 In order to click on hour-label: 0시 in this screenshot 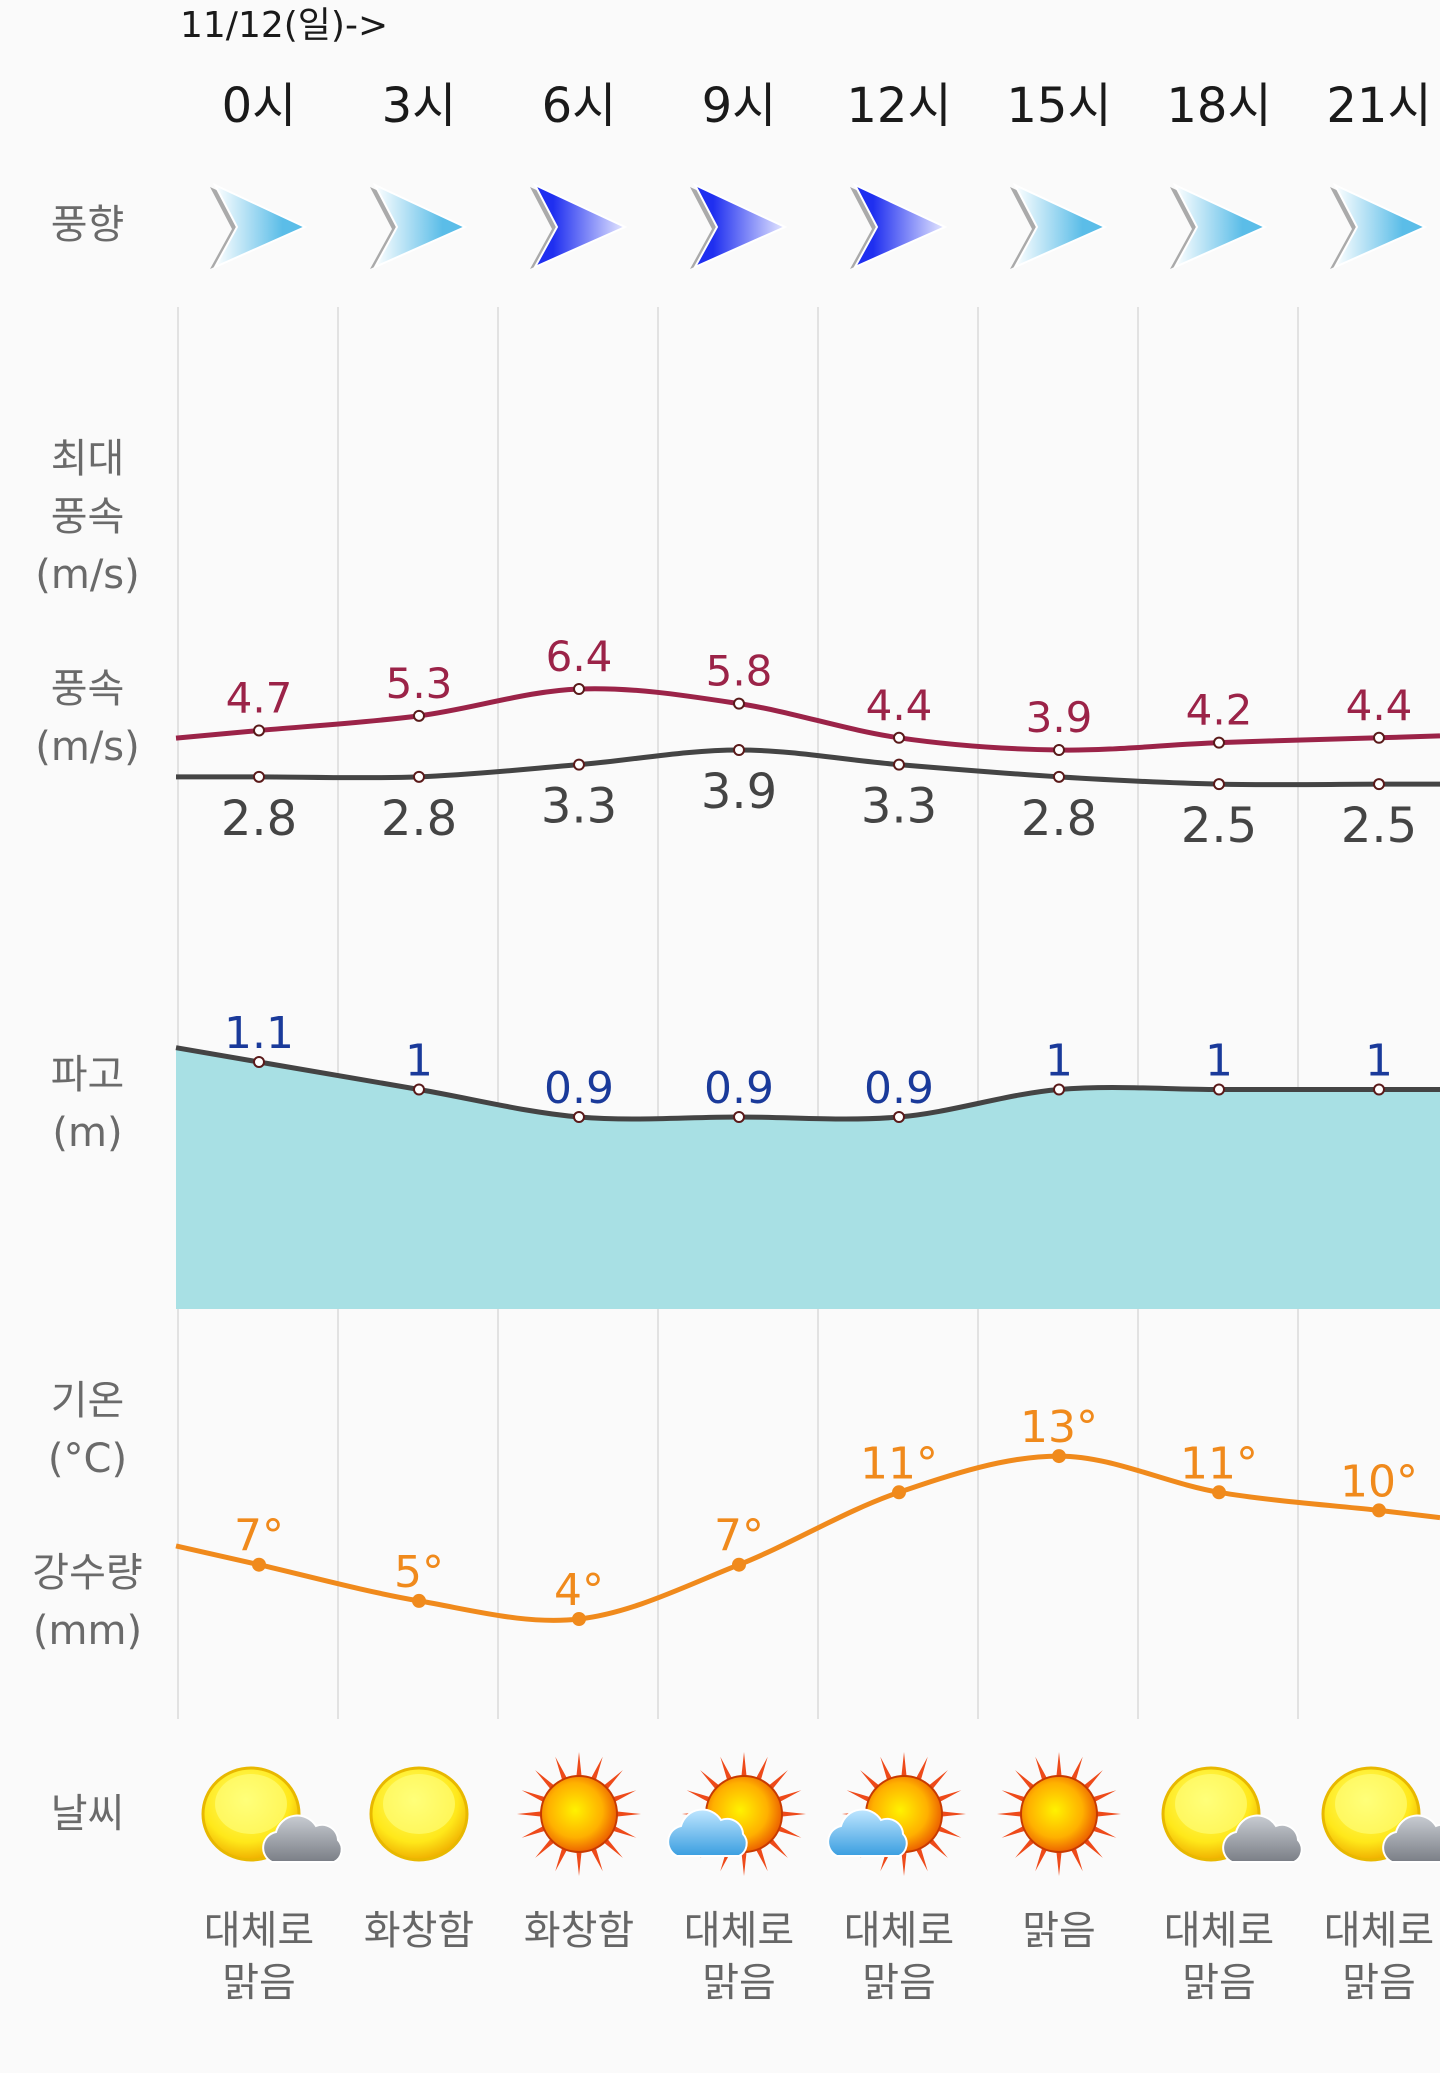, I will do `click(259, 106)`.